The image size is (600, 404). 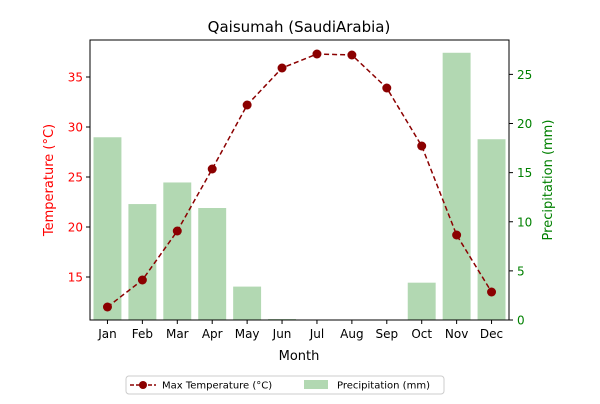 I want to click on precipitation-bar-nov, so click(x=456, y=186).